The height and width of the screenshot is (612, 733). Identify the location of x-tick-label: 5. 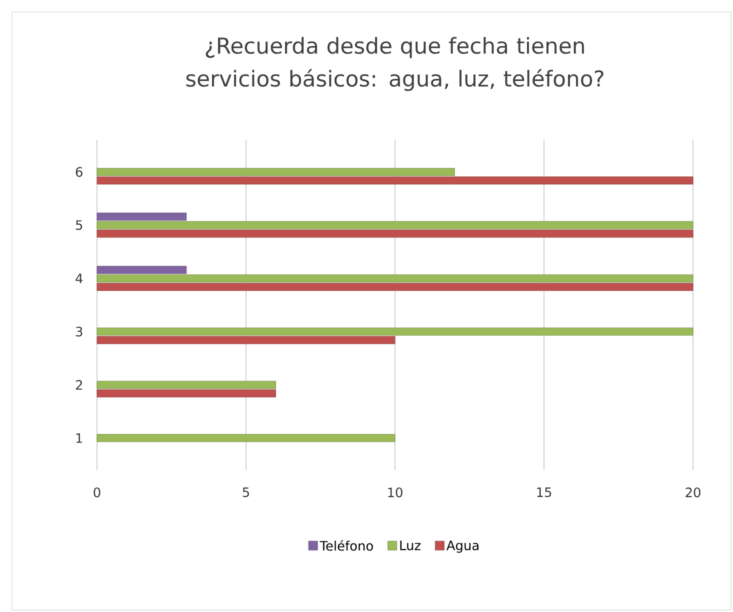
(245, 493).